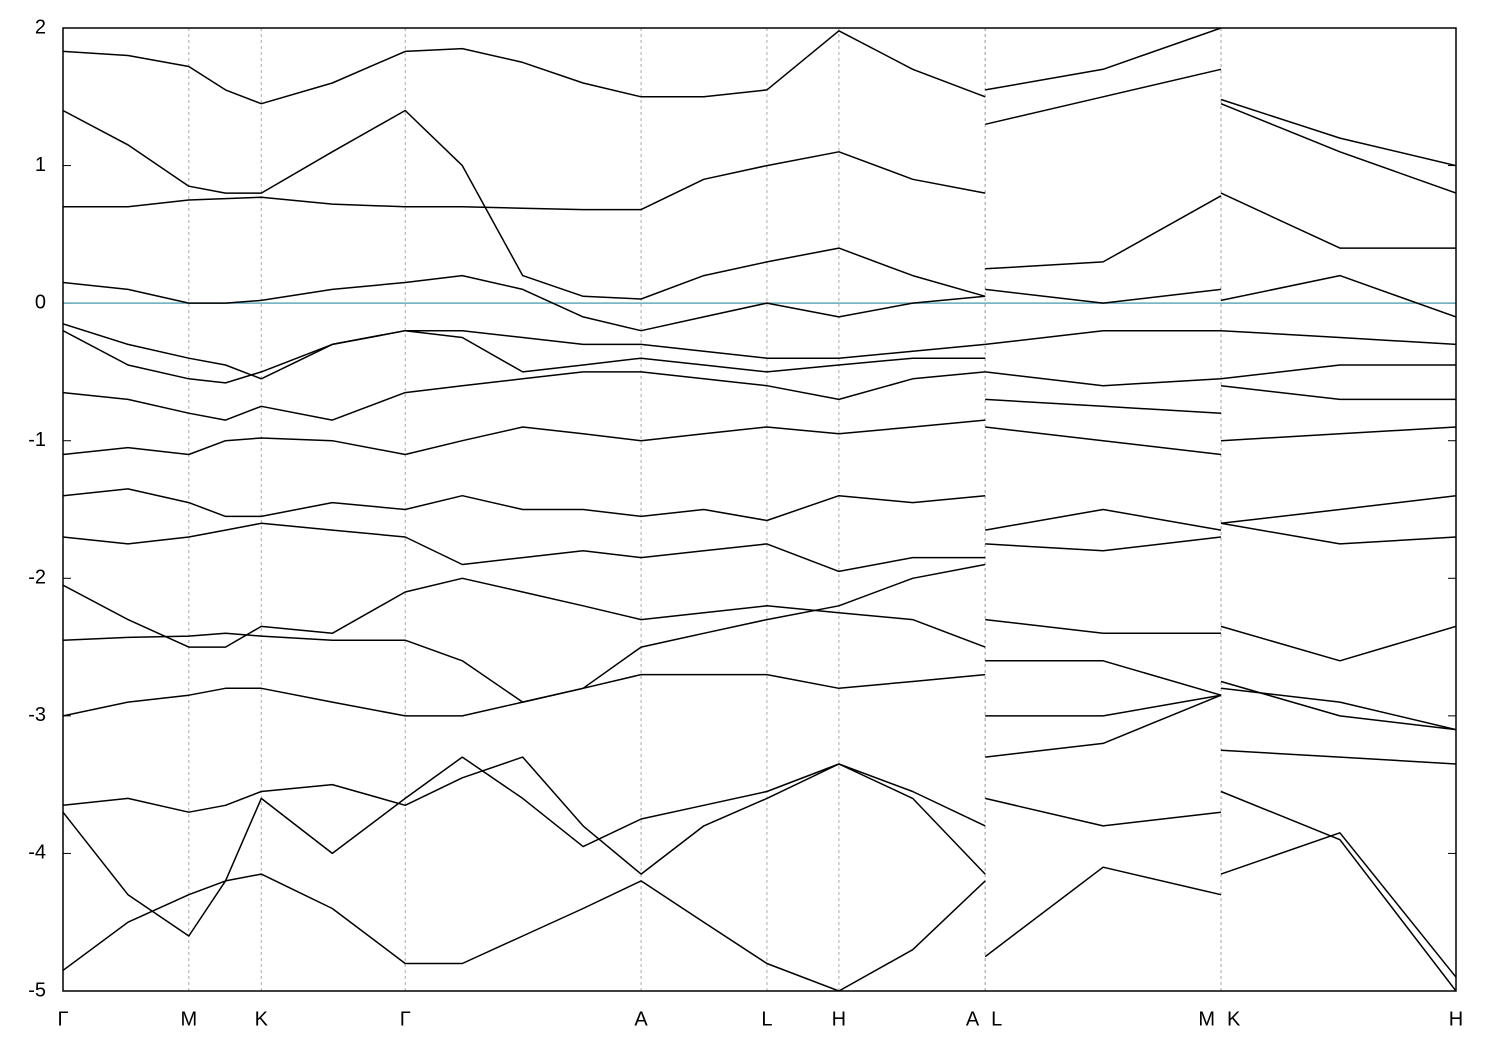  I want to click on y-tick-label: -3, so click(37, 715).